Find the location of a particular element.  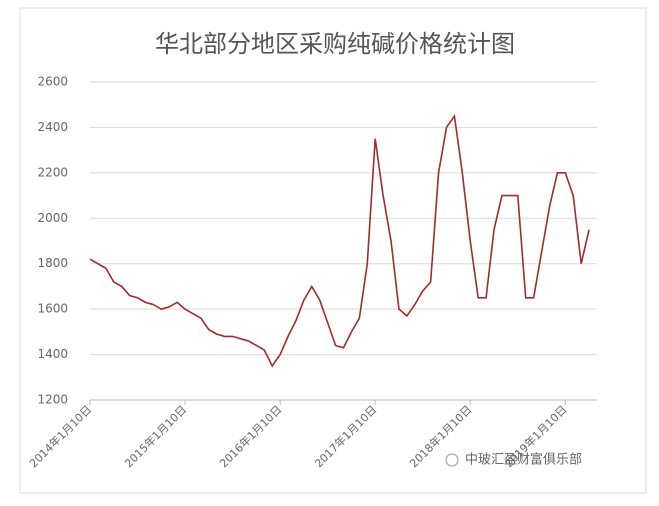

watermark-icon is located at coordinates (452, 460).